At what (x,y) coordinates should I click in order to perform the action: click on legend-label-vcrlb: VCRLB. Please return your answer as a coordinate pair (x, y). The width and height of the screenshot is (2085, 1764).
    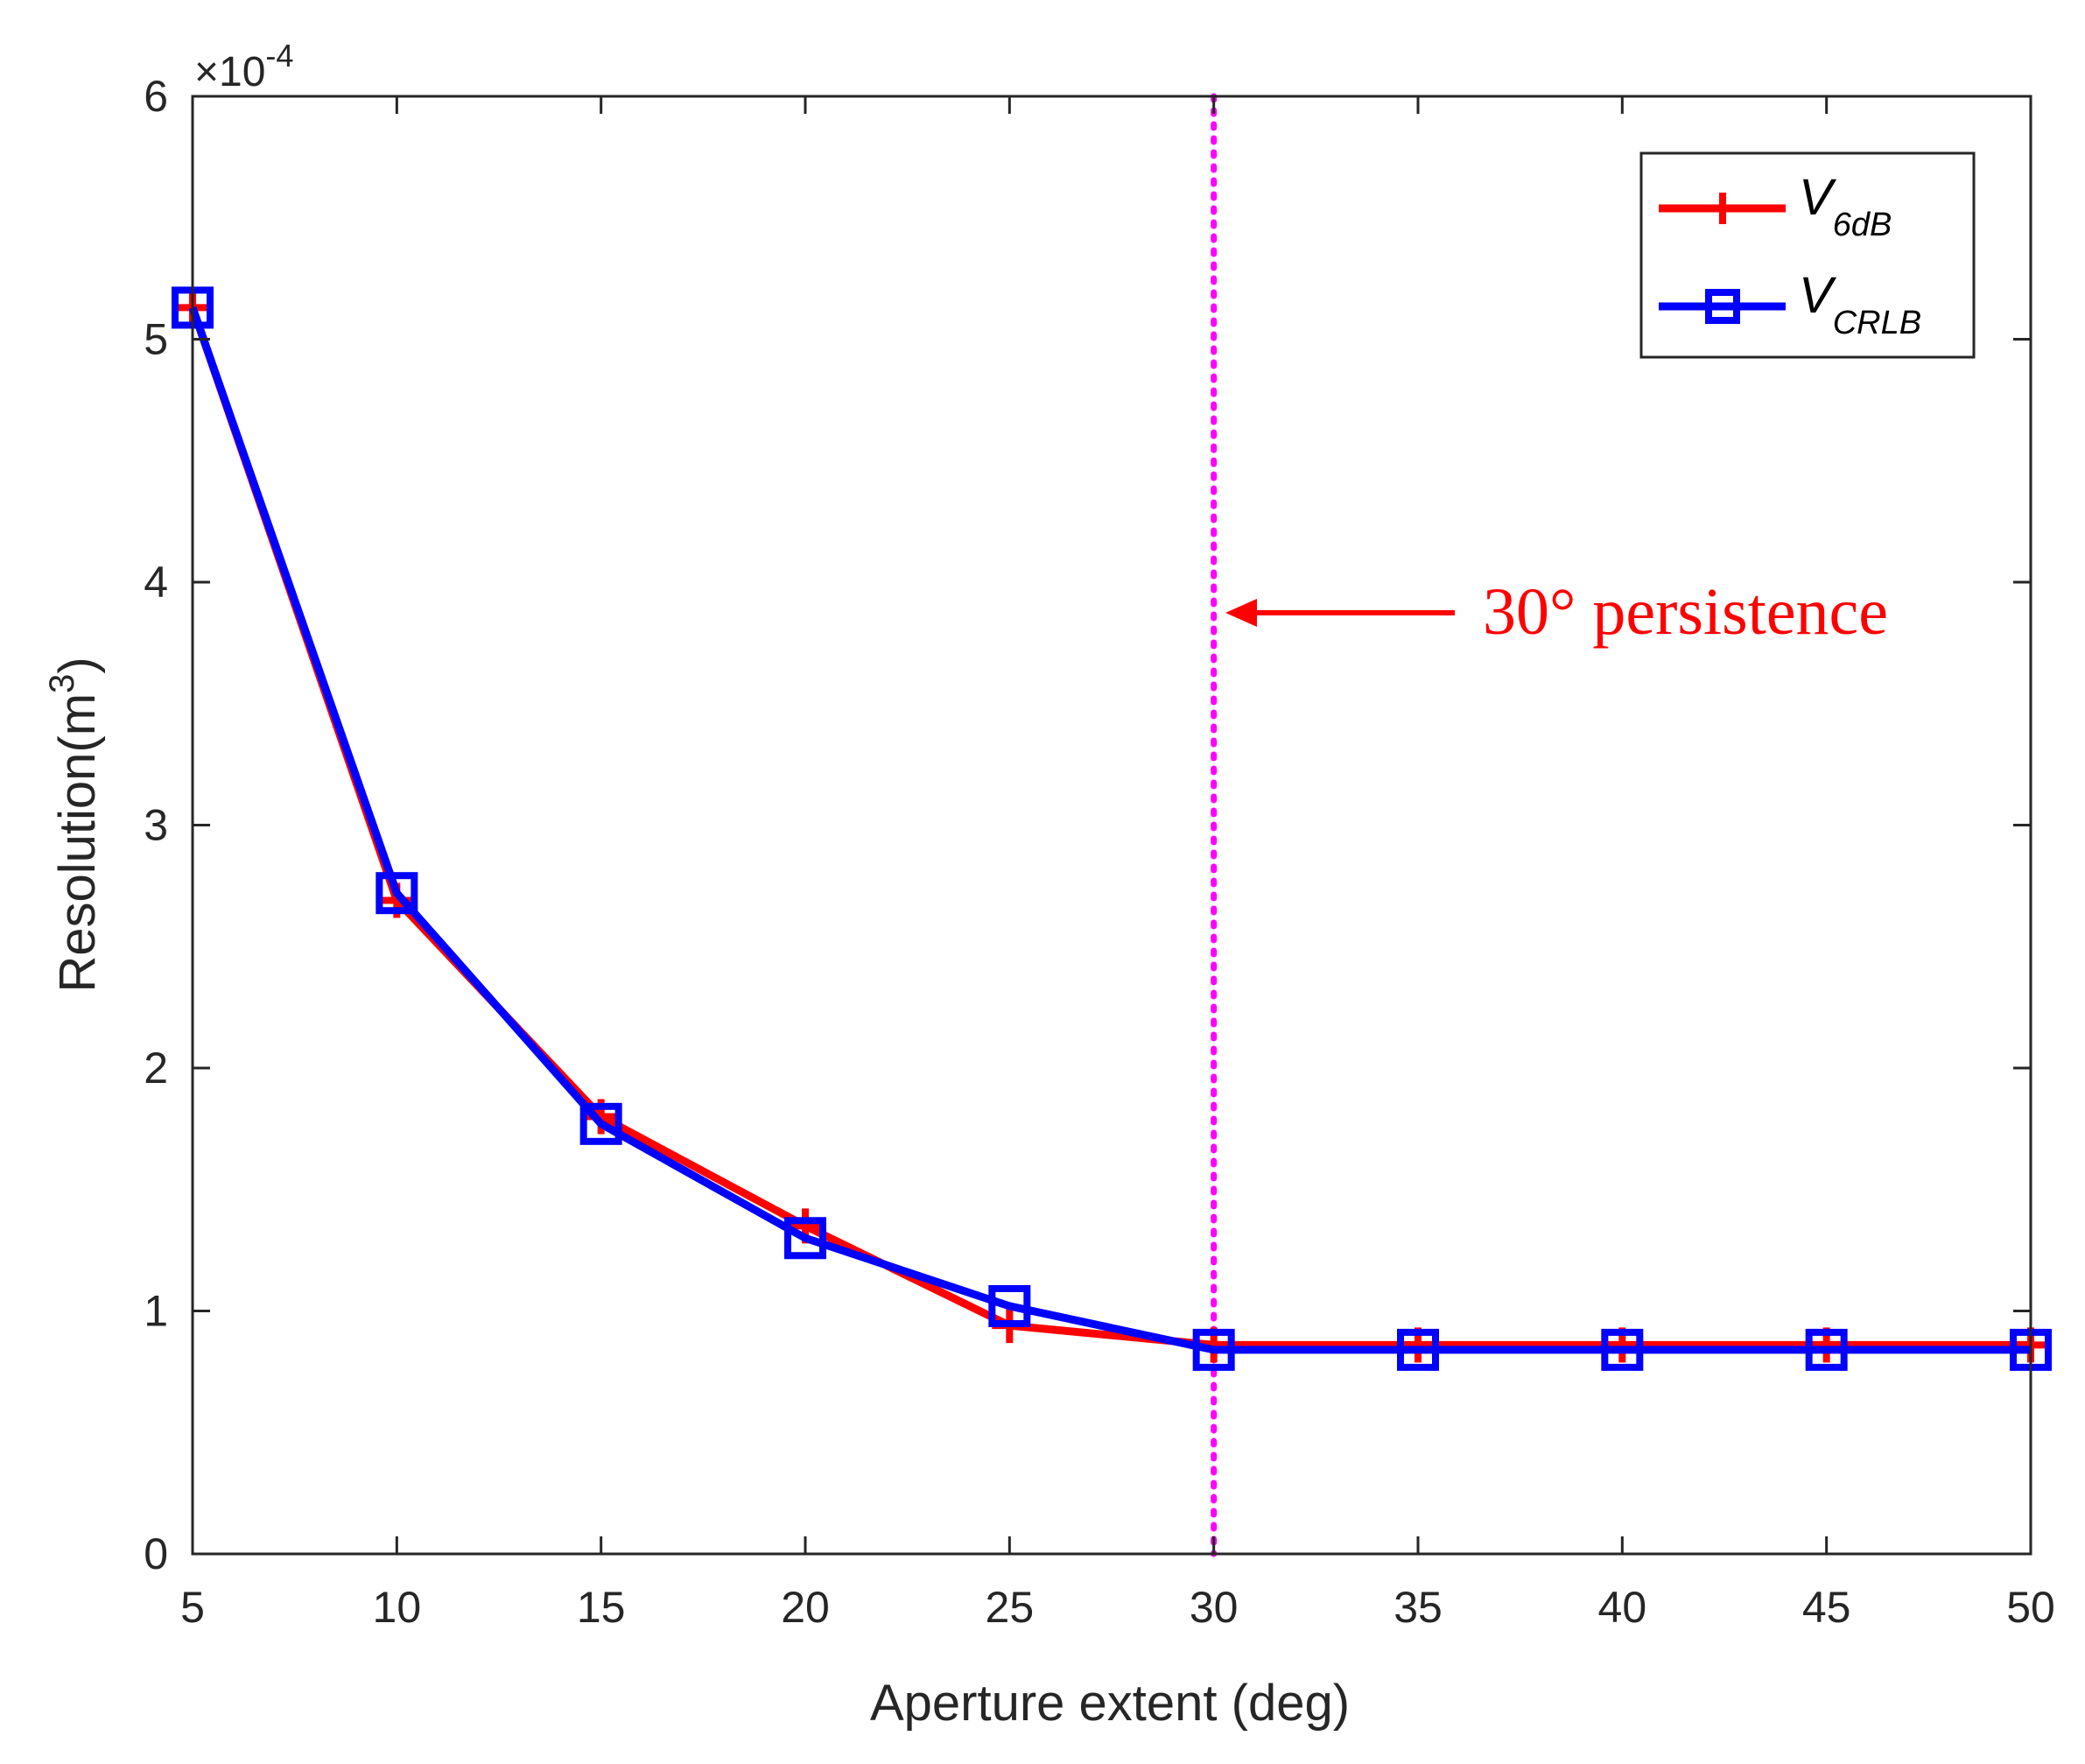
    Looking at the image, I should click on (1860, 304).